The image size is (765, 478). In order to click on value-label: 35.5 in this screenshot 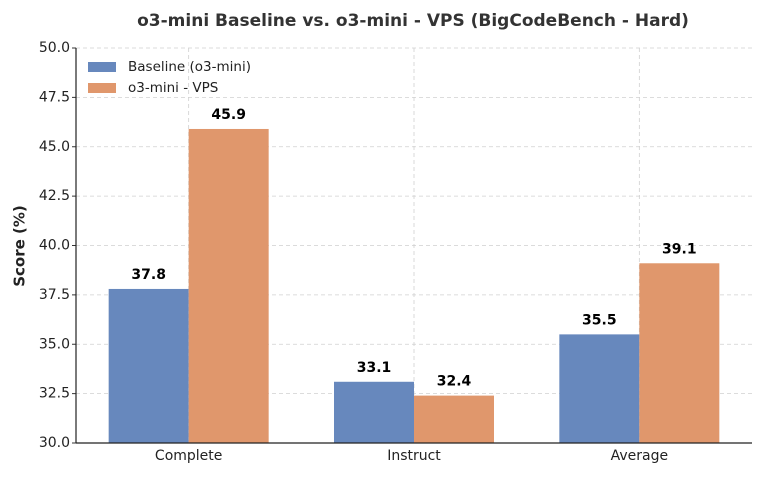, I will do `click(599, 320)`.